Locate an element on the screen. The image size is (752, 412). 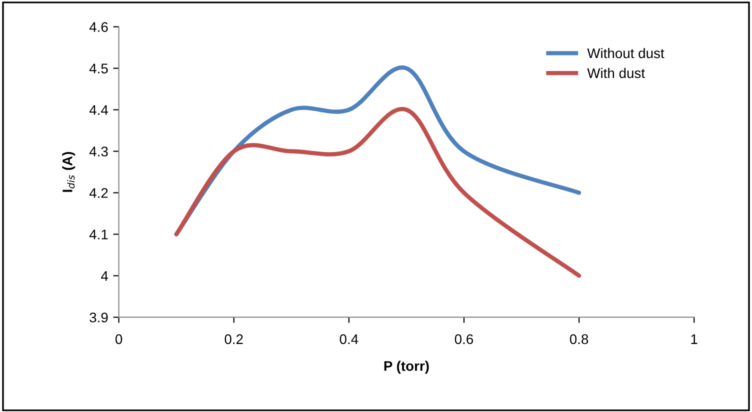
y-axis-title: I$_{dis}$ (A) is located at coordinates (69, 172).